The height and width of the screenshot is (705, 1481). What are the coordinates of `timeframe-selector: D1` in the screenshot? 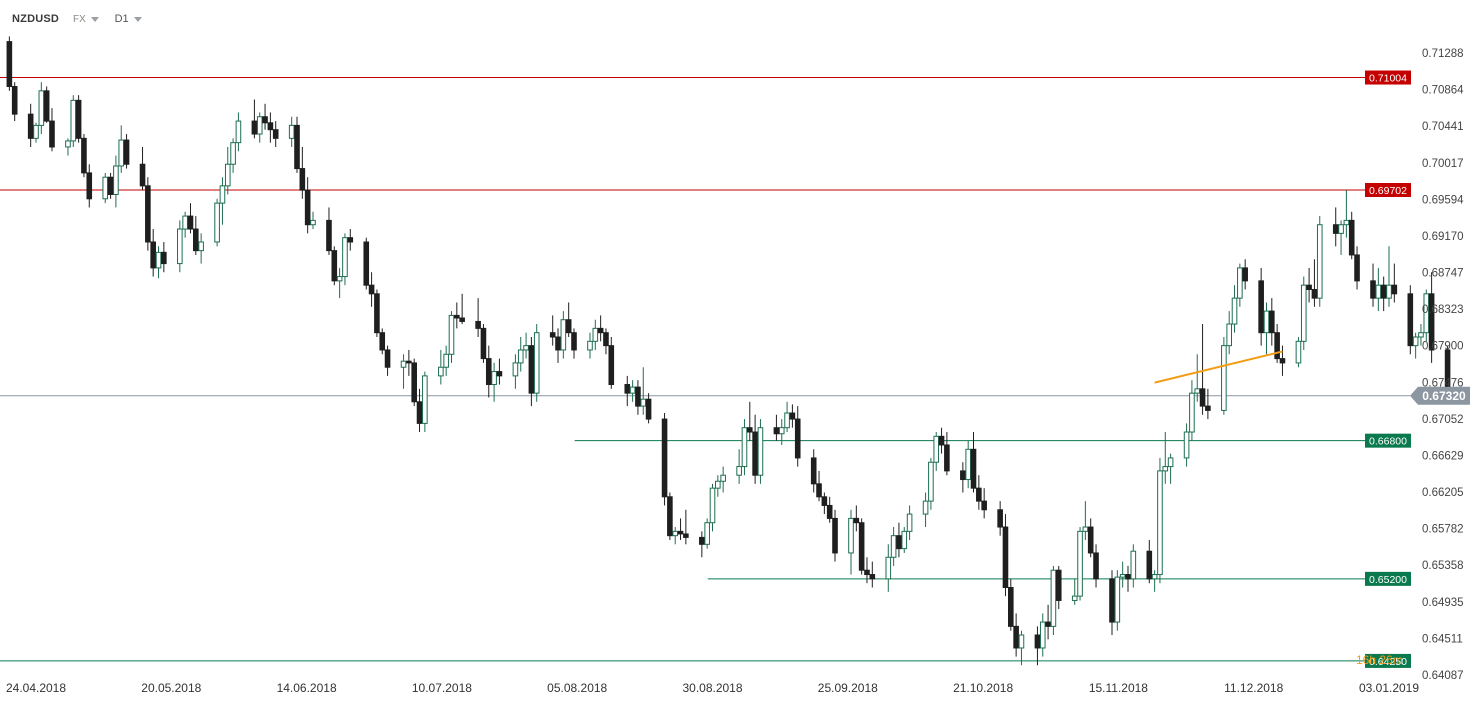 It's located at (128, 19).